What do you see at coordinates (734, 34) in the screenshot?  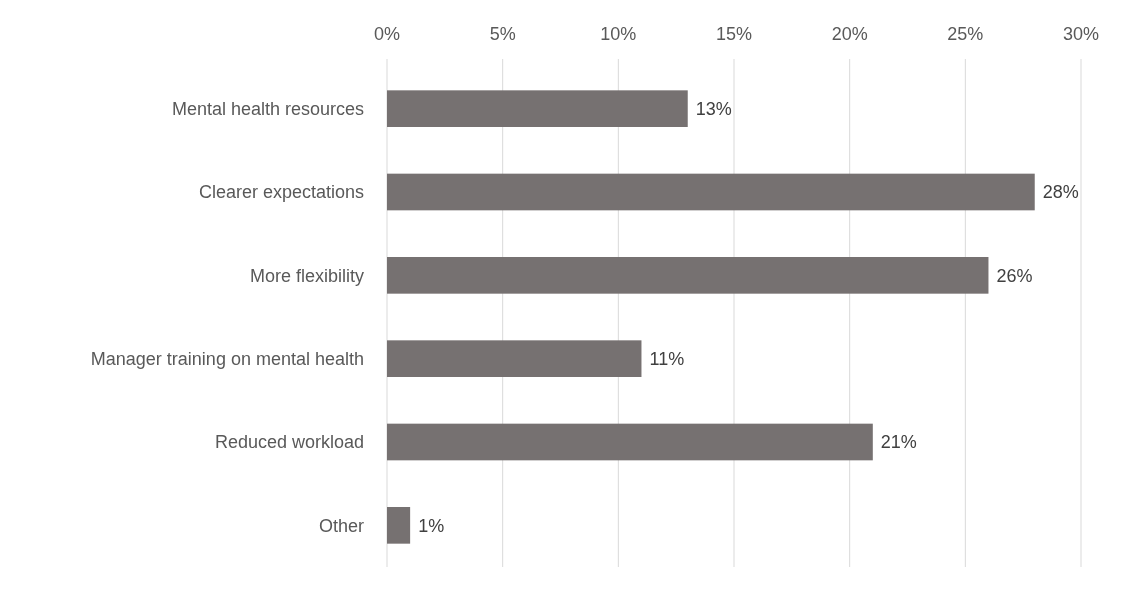 I see `x-tick-label: 15%` at bounding box center [734, 34].